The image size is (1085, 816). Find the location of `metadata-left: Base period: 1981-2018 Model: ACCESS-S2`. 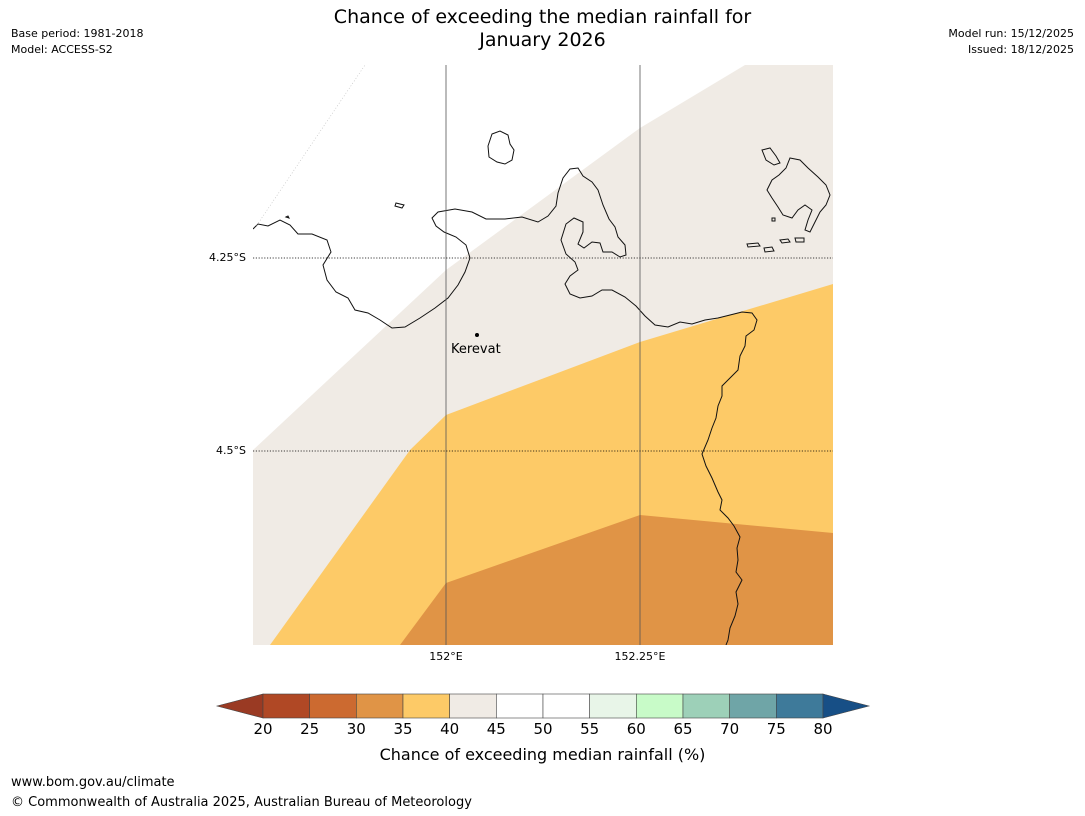

metadata-left: Base period: 1981-2018 Model: ACCESS-S2 is located at coordinates (77, 42).